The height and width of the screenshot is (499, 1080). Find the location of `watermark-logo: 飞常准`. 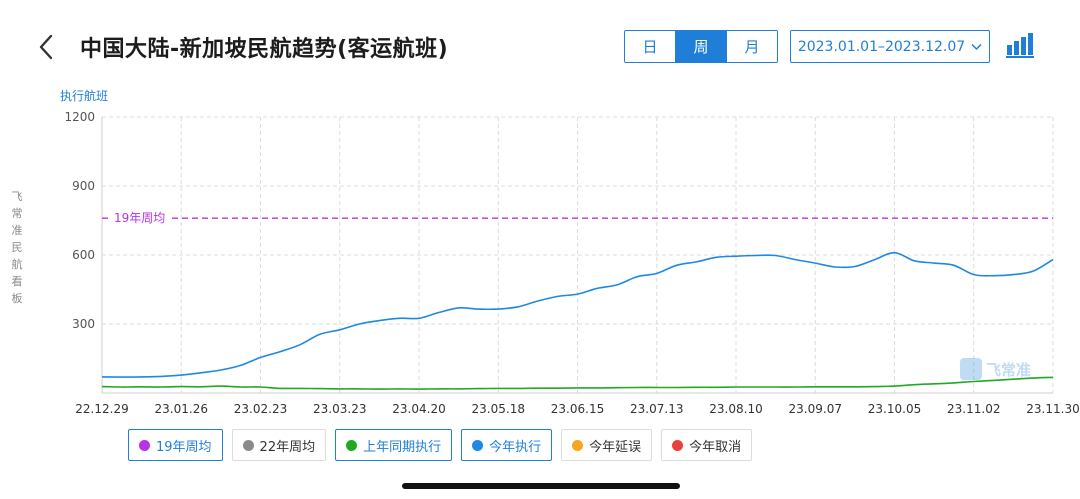

watermark-logo: 飞常准 is located at coordinates (995, 369).